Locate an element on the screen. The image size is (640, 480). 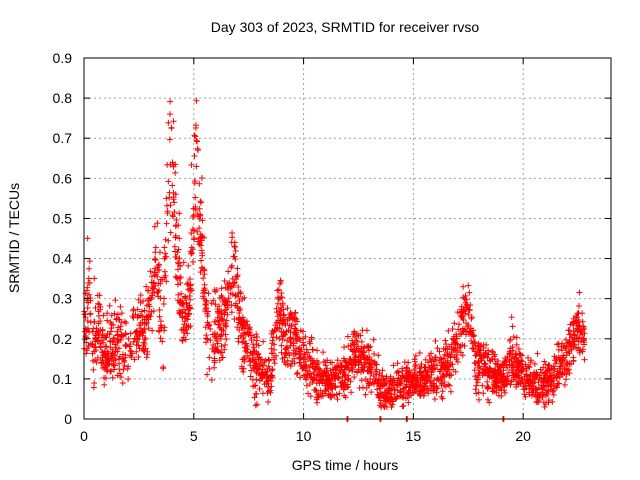
x-tick-label: 10 is located at coordinates (304, 436).